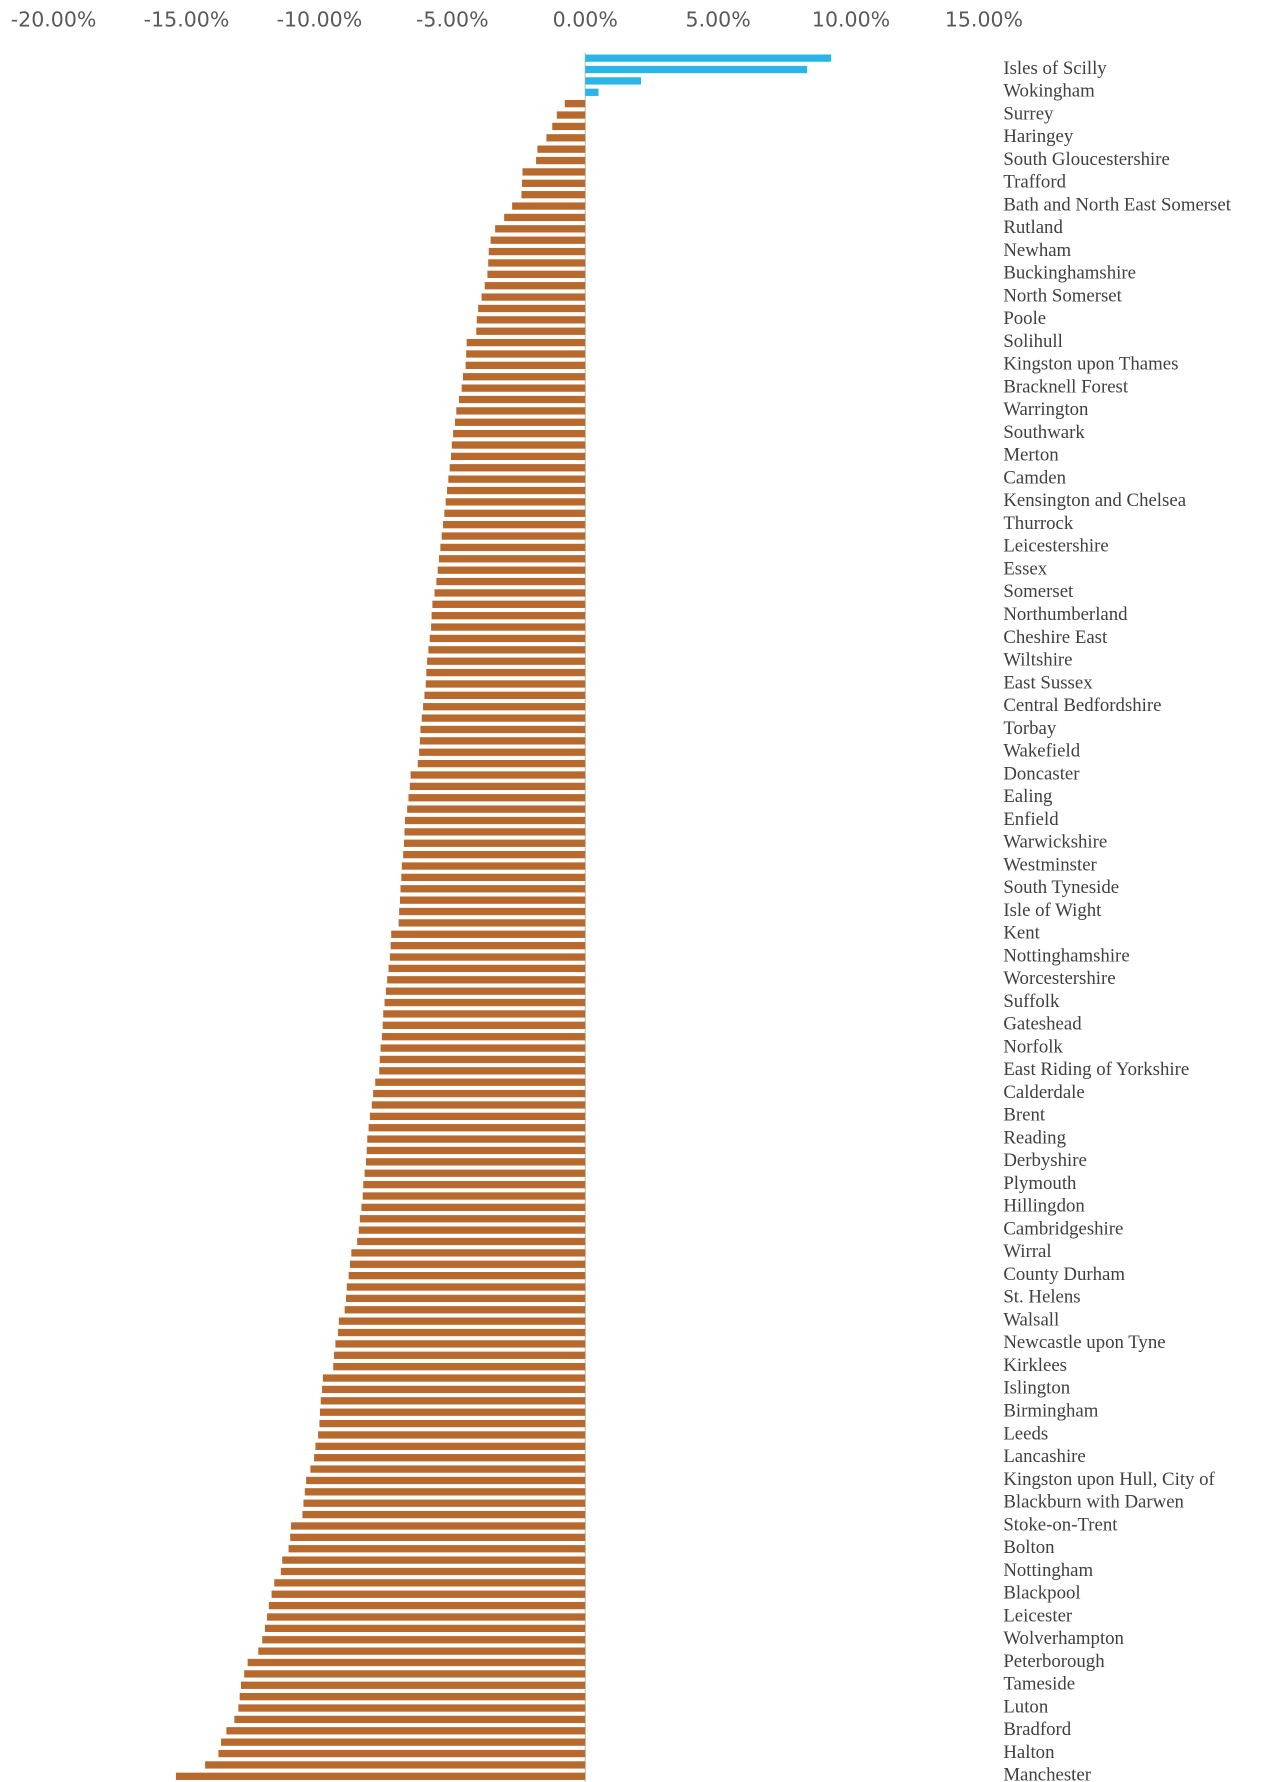  Describe the element at coordinates (1026, 1706) in the screenshot. I see `y-tick-label: Luton` at that location.